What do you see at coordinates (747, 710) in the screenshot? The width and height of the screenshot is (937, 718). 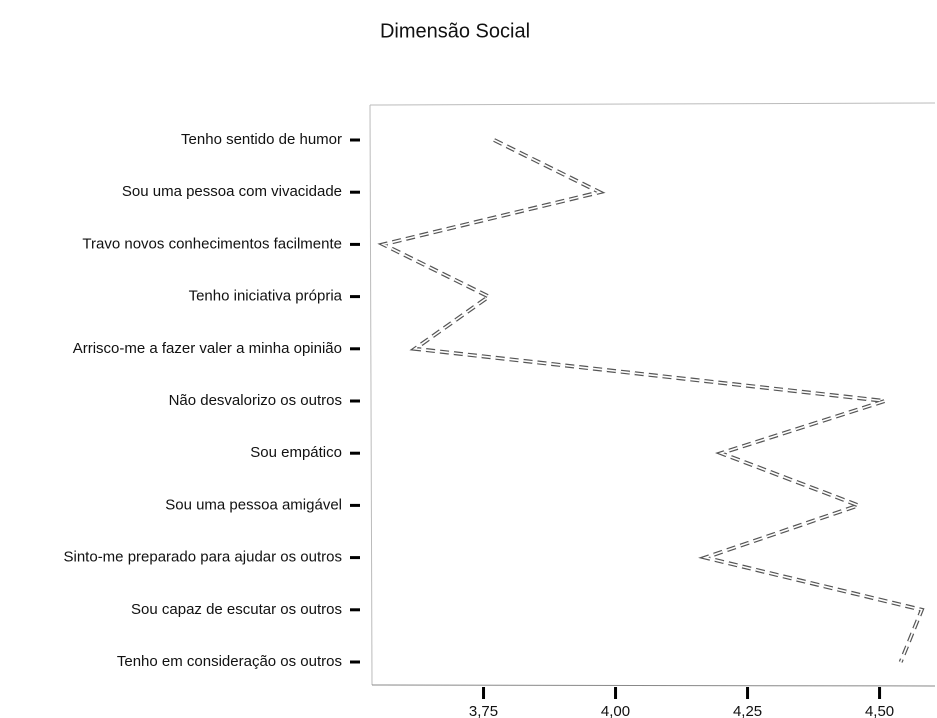 I see `x-tick-label: 4,25` at bounding box center [747, 710].